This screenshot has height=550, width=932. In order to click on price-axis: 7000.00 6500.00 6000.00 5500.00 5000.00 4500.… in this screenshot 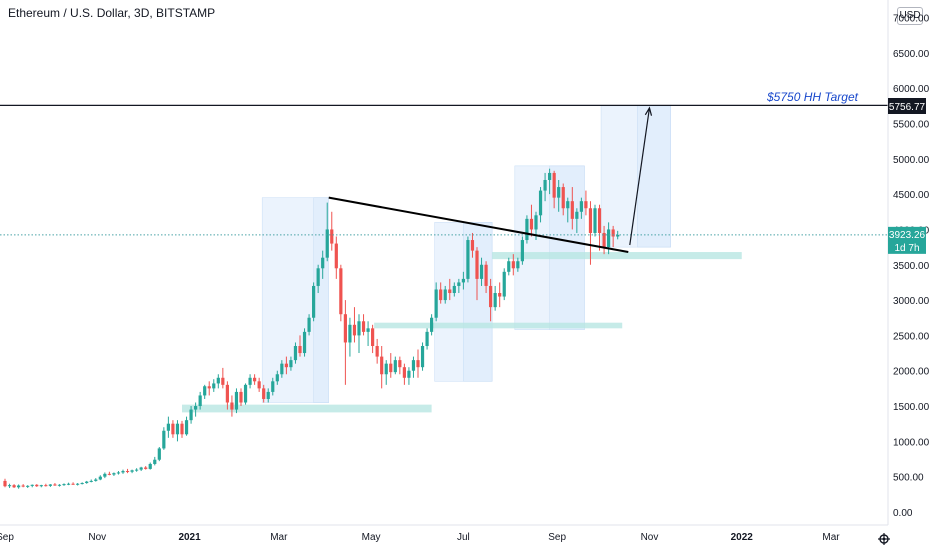, I will do `click(908, 262)`.